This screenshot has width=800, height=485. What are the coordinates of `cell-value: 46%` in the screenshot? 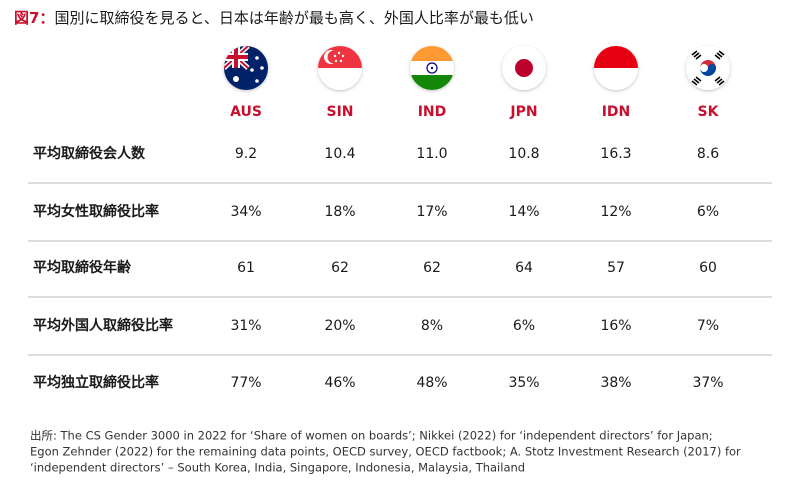 It's located at (339, 383).